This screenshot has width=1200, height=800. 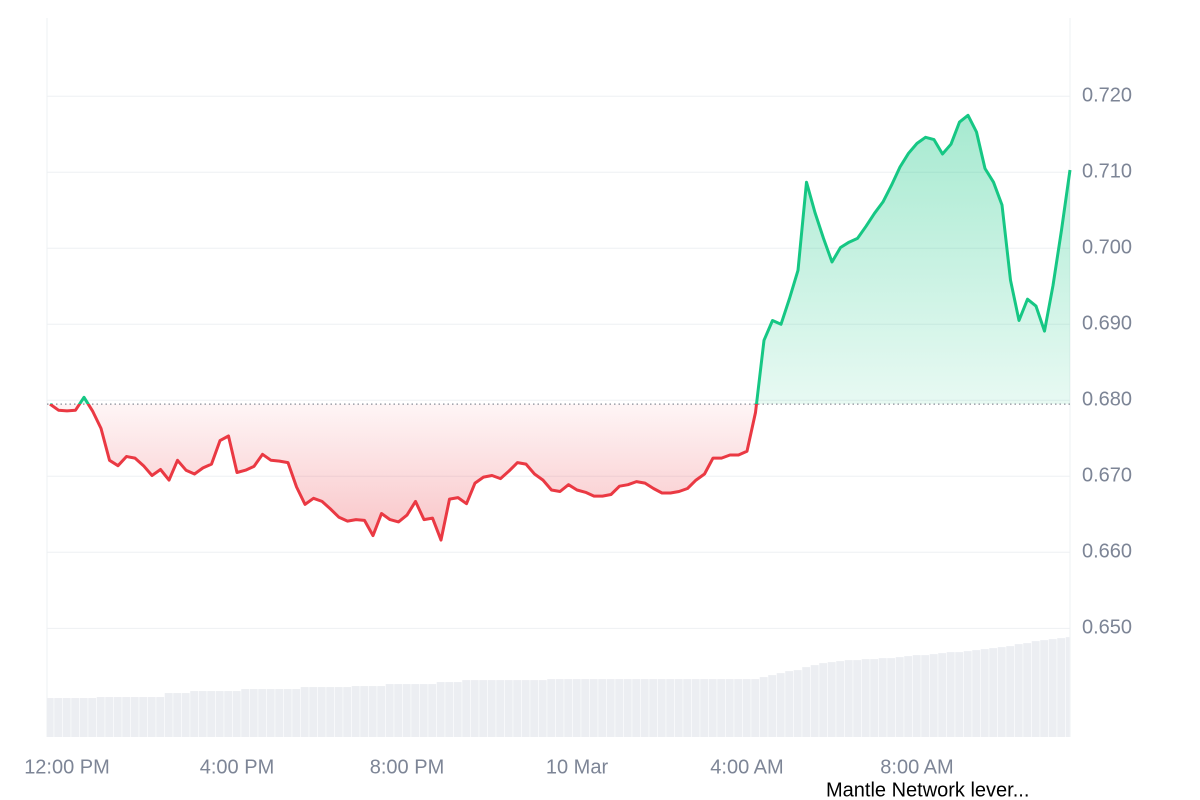 What do you see at coordinates (1107, 400) in the screenshot?
I see `y-tick-label: 0.680` at bounding box center [1107, 400].